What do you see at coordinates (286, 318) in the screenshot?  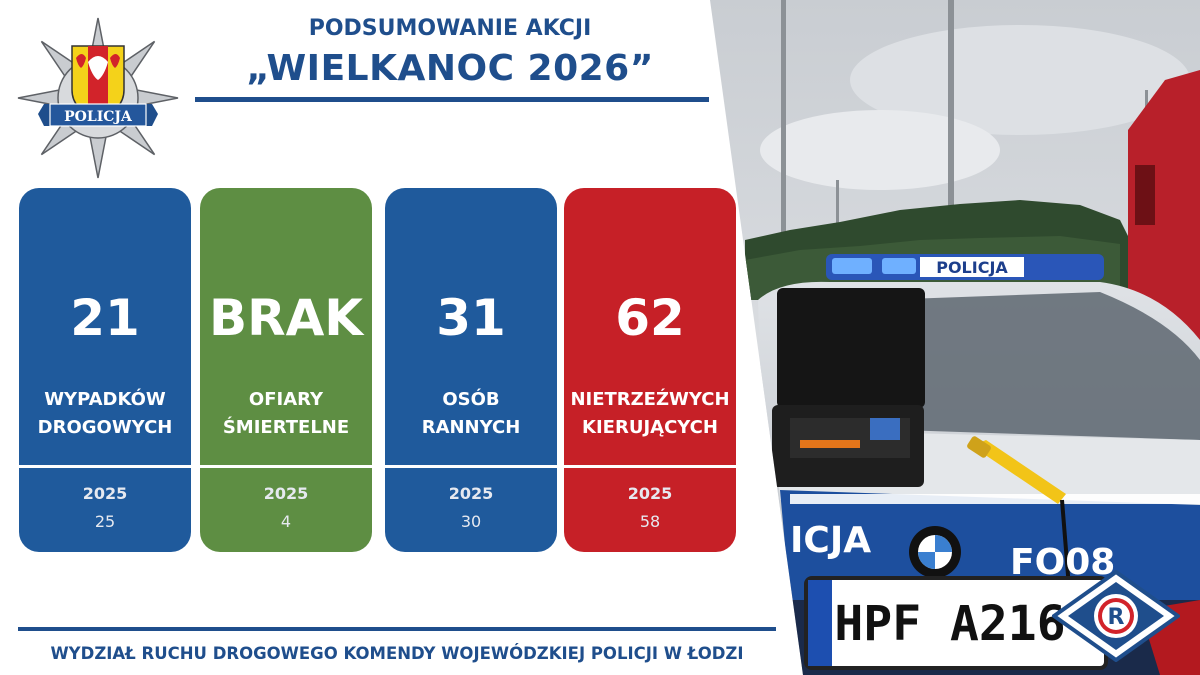 I see `stat-value: BRAK` at bounding box center [286, 318].